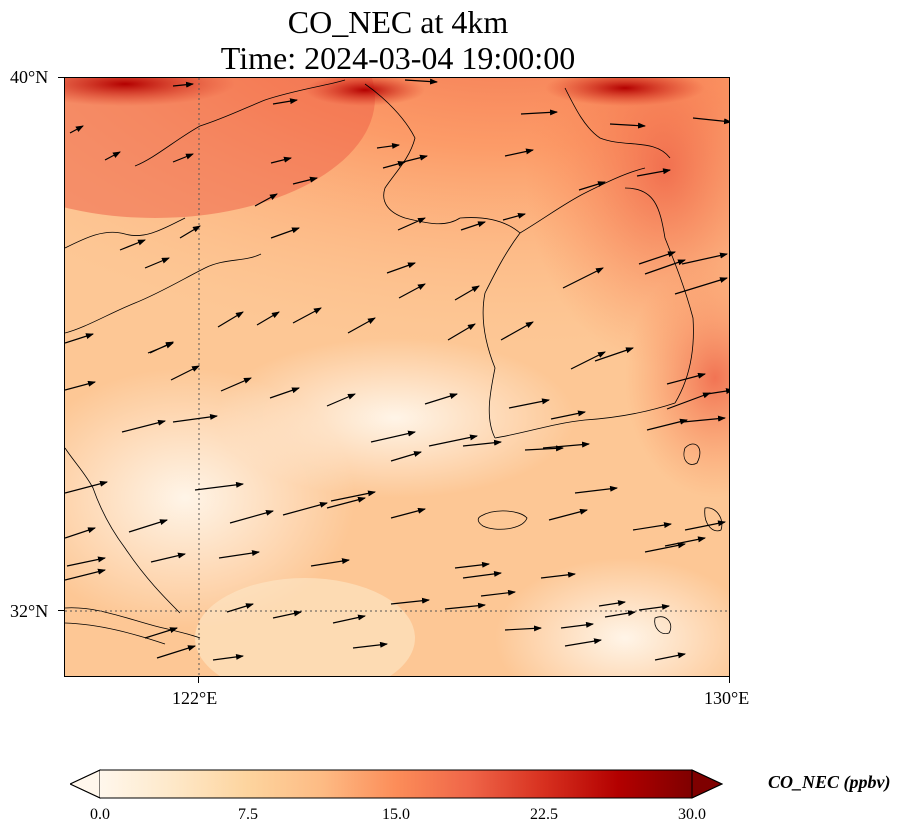 The width and height of the screenshot is (920, 836). Describe the element at coordinates (29, 77) in the screenshot. I see `y-tick-label-40n: 40°N` at that location.